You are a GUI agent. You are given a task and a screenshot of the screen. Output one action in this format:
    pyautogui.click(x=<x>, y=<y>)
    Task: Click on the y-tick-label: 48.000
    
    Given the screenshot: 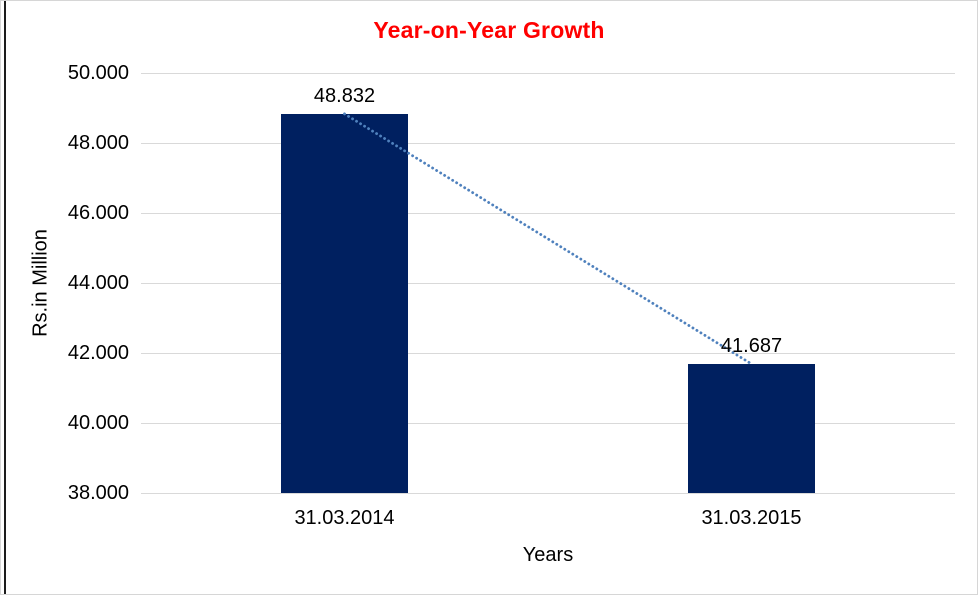 What is the action you would take?
    pyautogui.click(x=98, y=143)
    